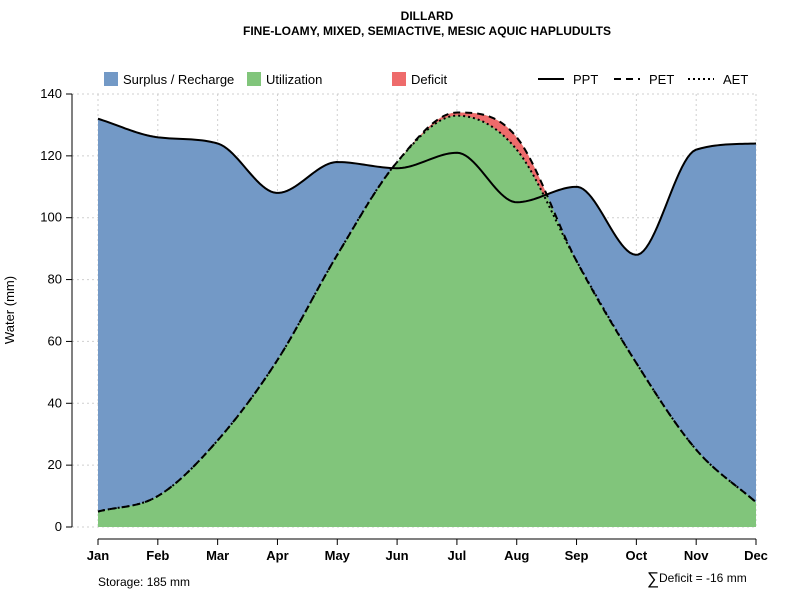 The width and height of the screenshot is (800, 600). What do you see at coordinates (55, 279) in the screenshot?
I see `y-tick-label: 80` at bounding box center [55, 279].